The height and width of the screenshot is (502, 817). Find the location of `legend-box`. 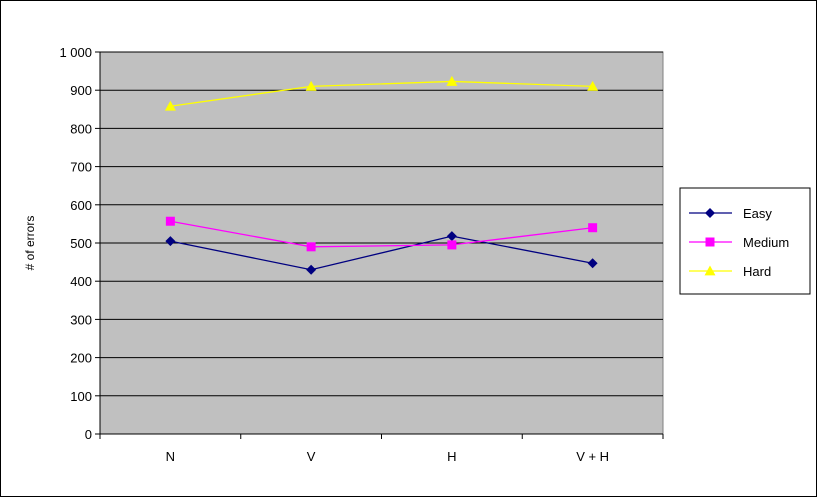

legend-box is located at coordinates (745, 241).